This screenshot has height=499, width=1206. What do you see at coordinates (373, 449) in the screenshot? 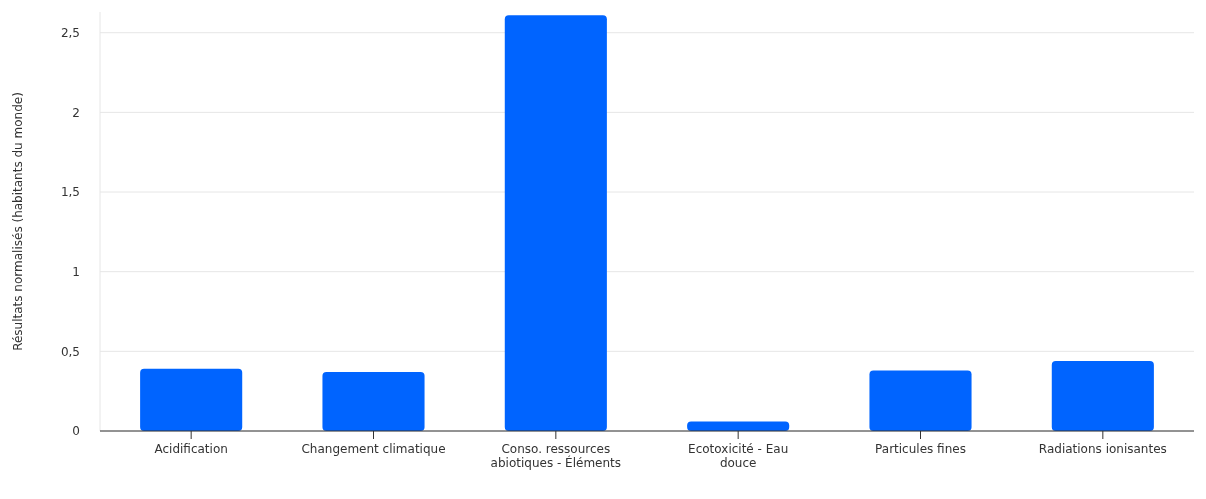
I see `x-tick-label: Changement climatique` at bounding box center [373, 449].